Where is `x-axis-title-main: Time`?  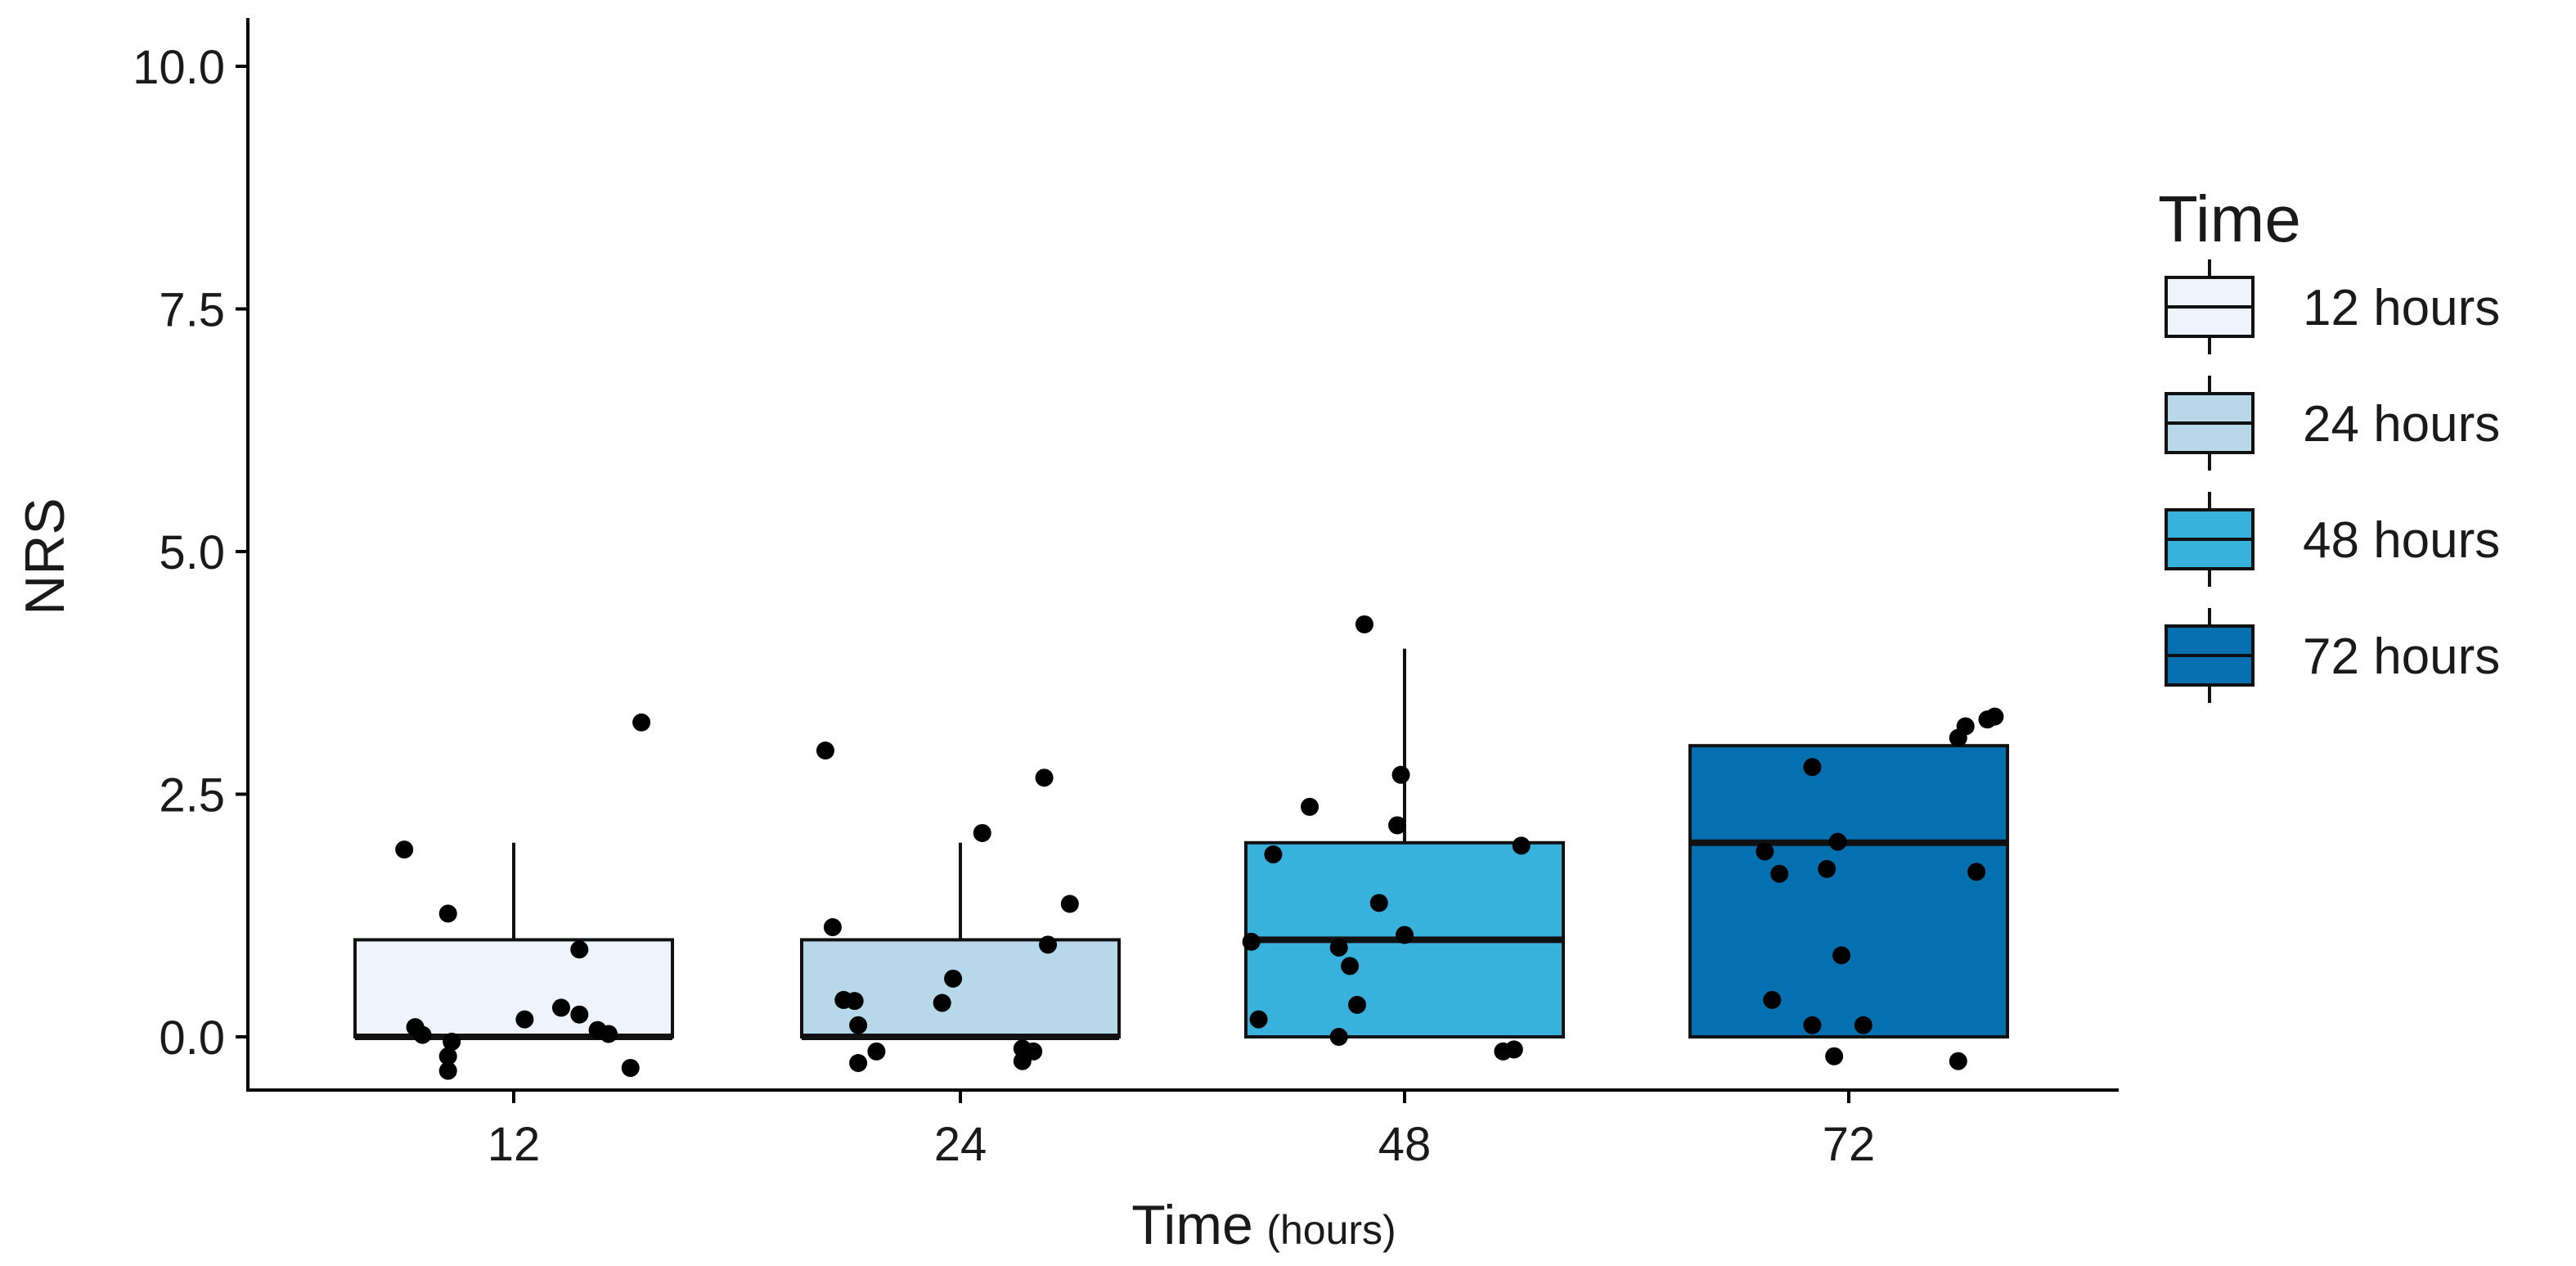 x-axis-title-main: Time is located at coordinates (1192, 1225).